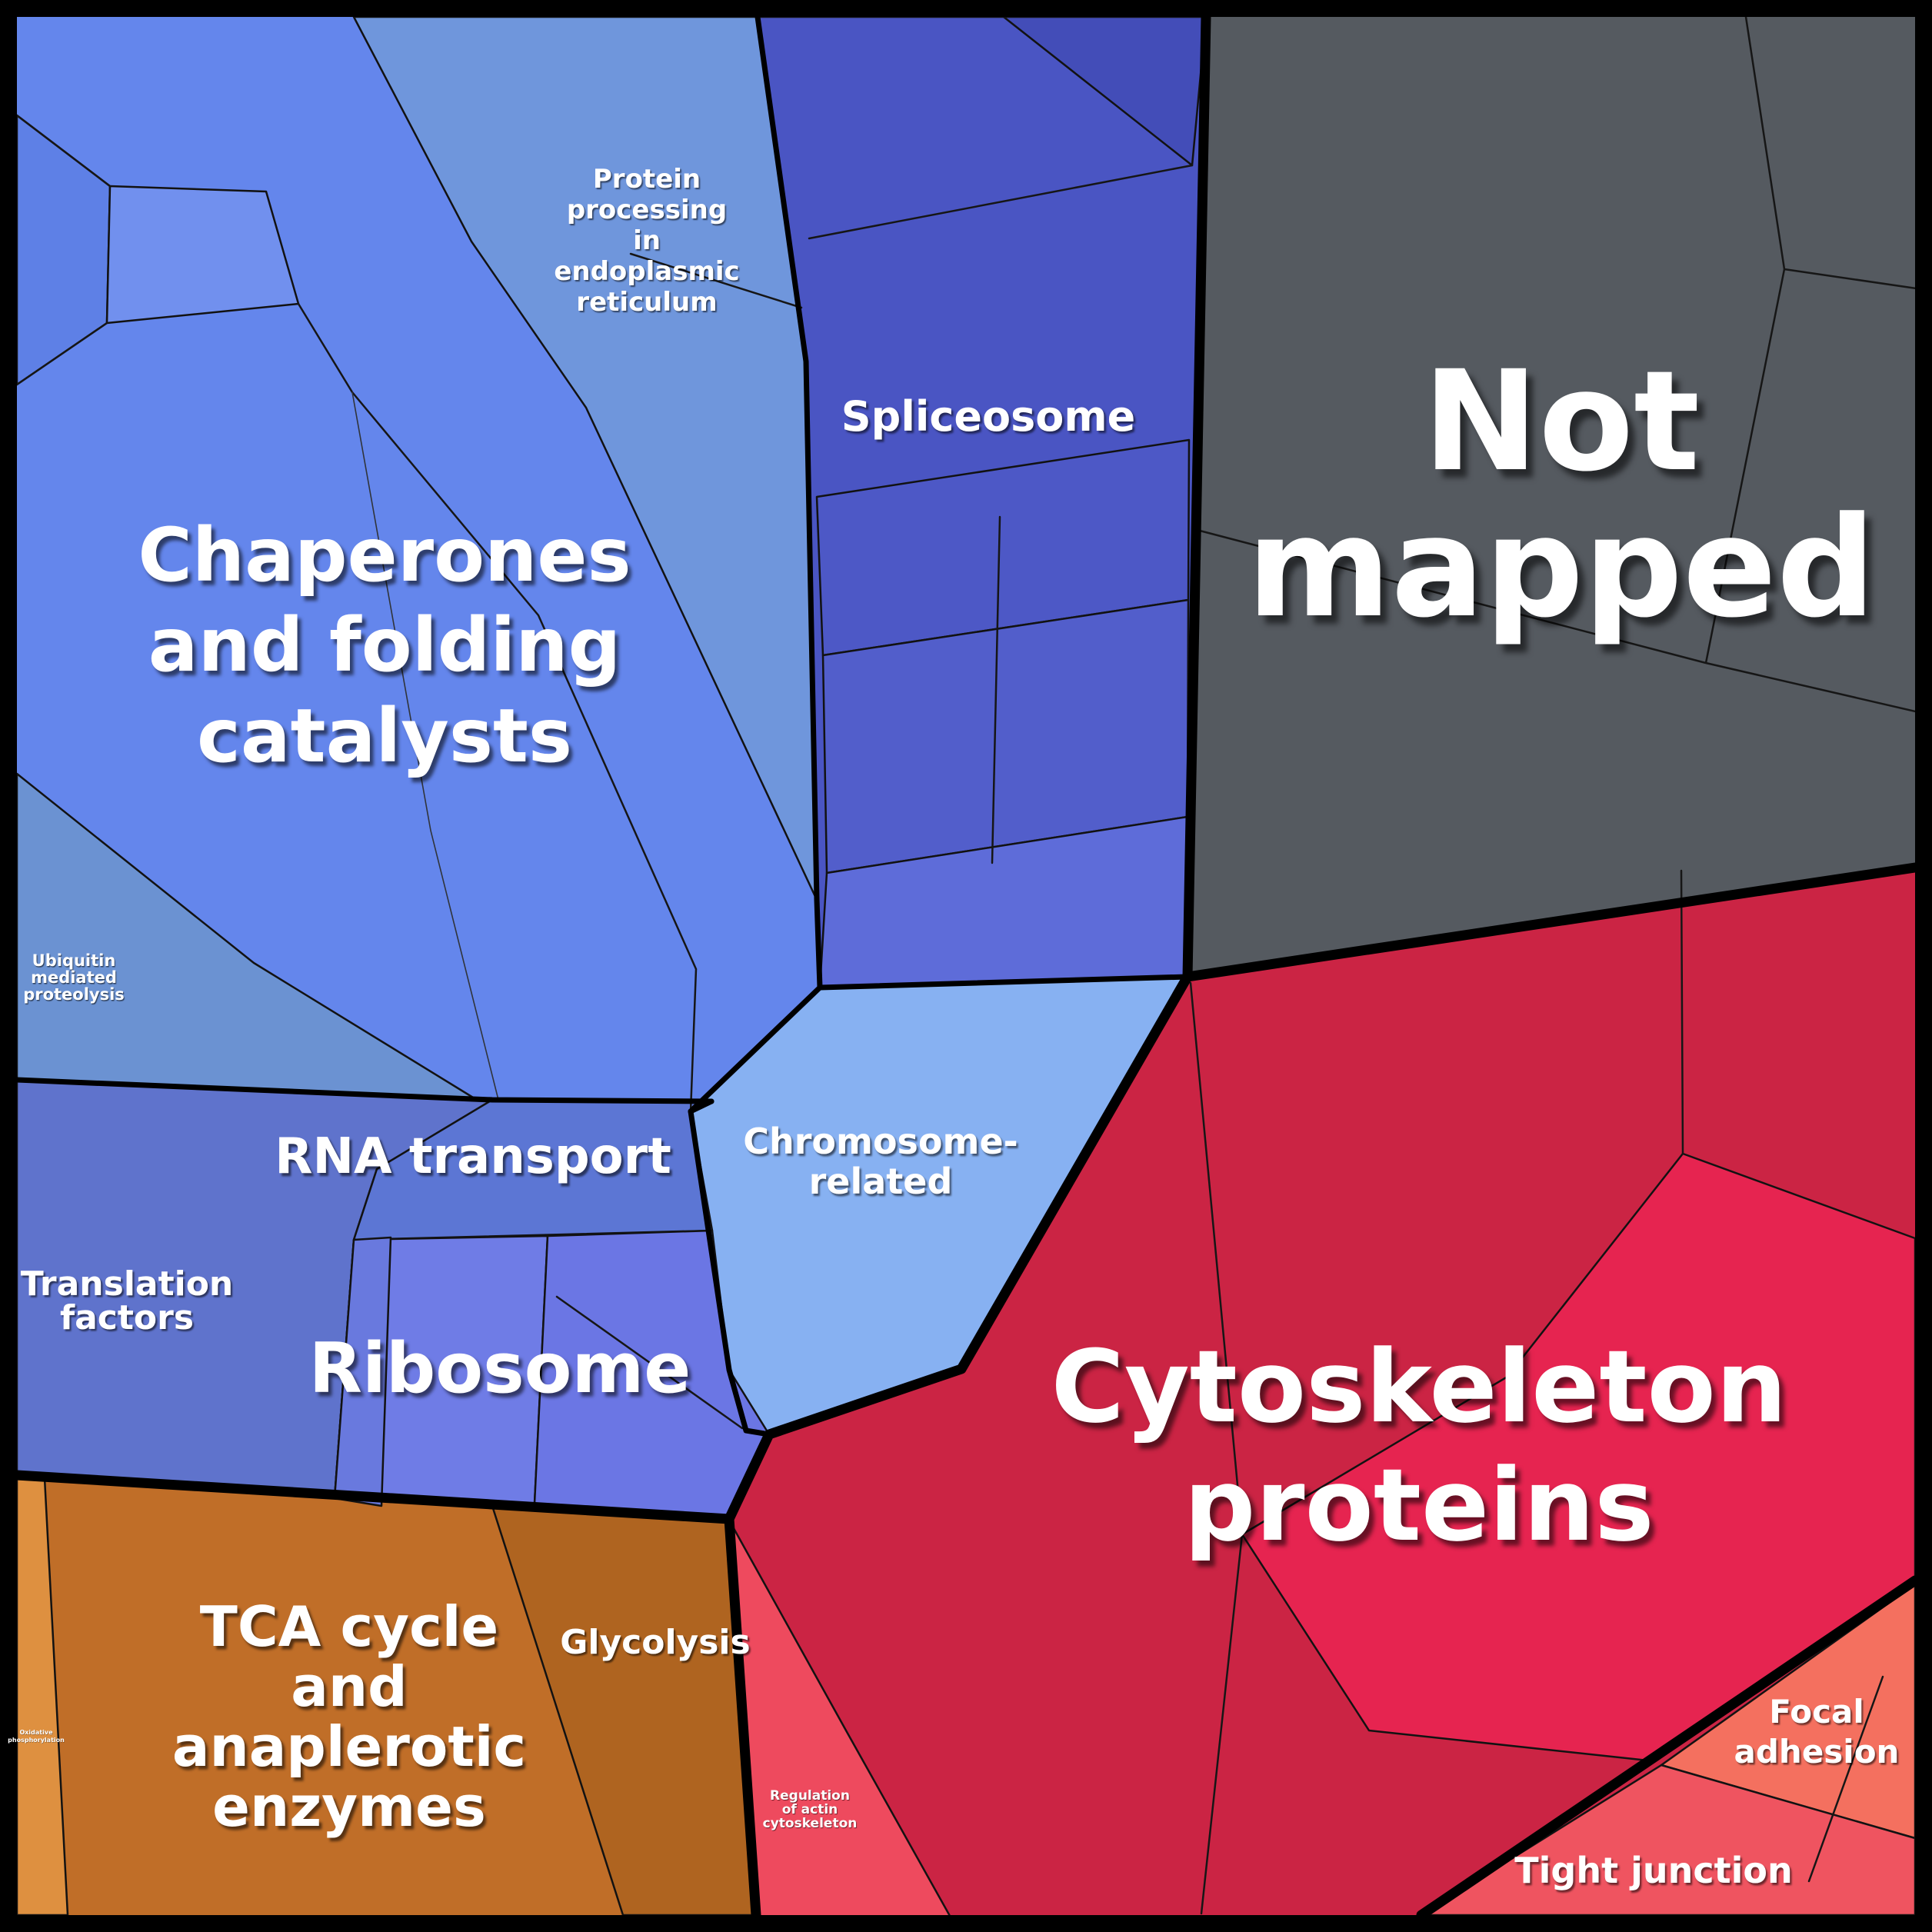  What do you see at coordinates (988, 416) in the screenshot?
I see `label-spliceosome: Spliceosome` at bounding box center [988, 416].